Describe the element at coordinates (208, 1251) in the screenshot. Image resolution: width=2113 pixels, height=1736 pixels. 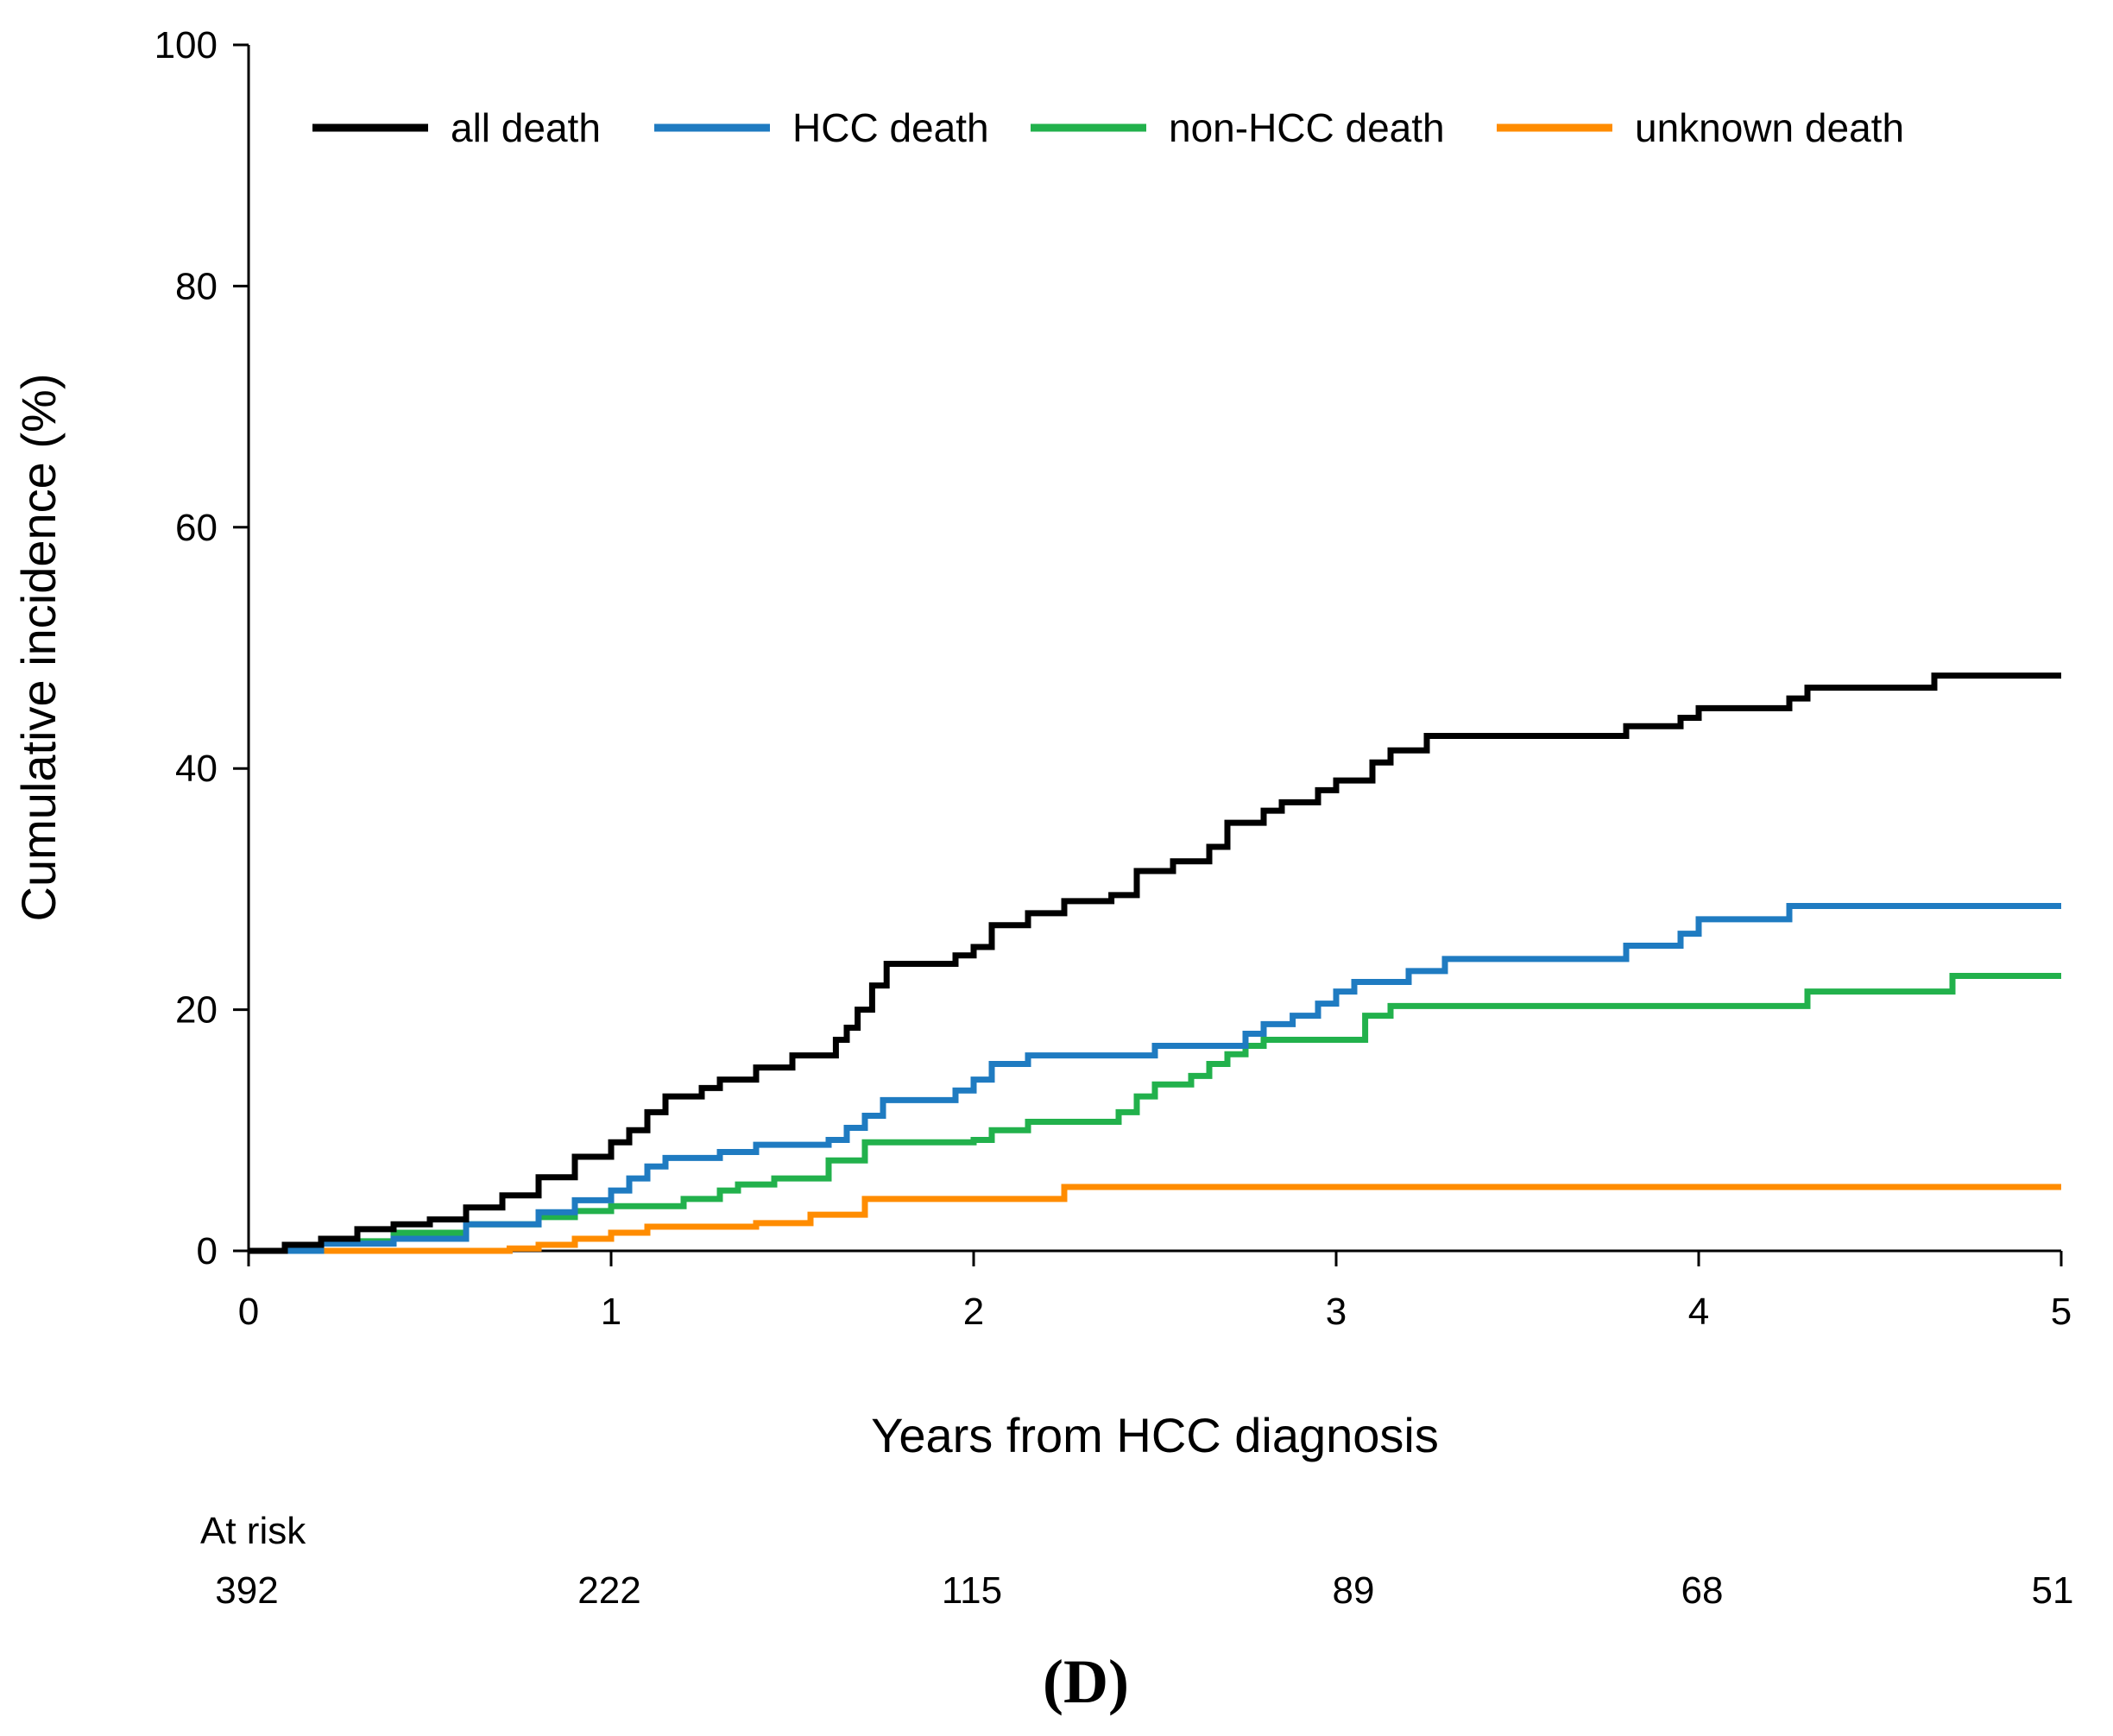
I see `y-tick-label: 0` at that location.